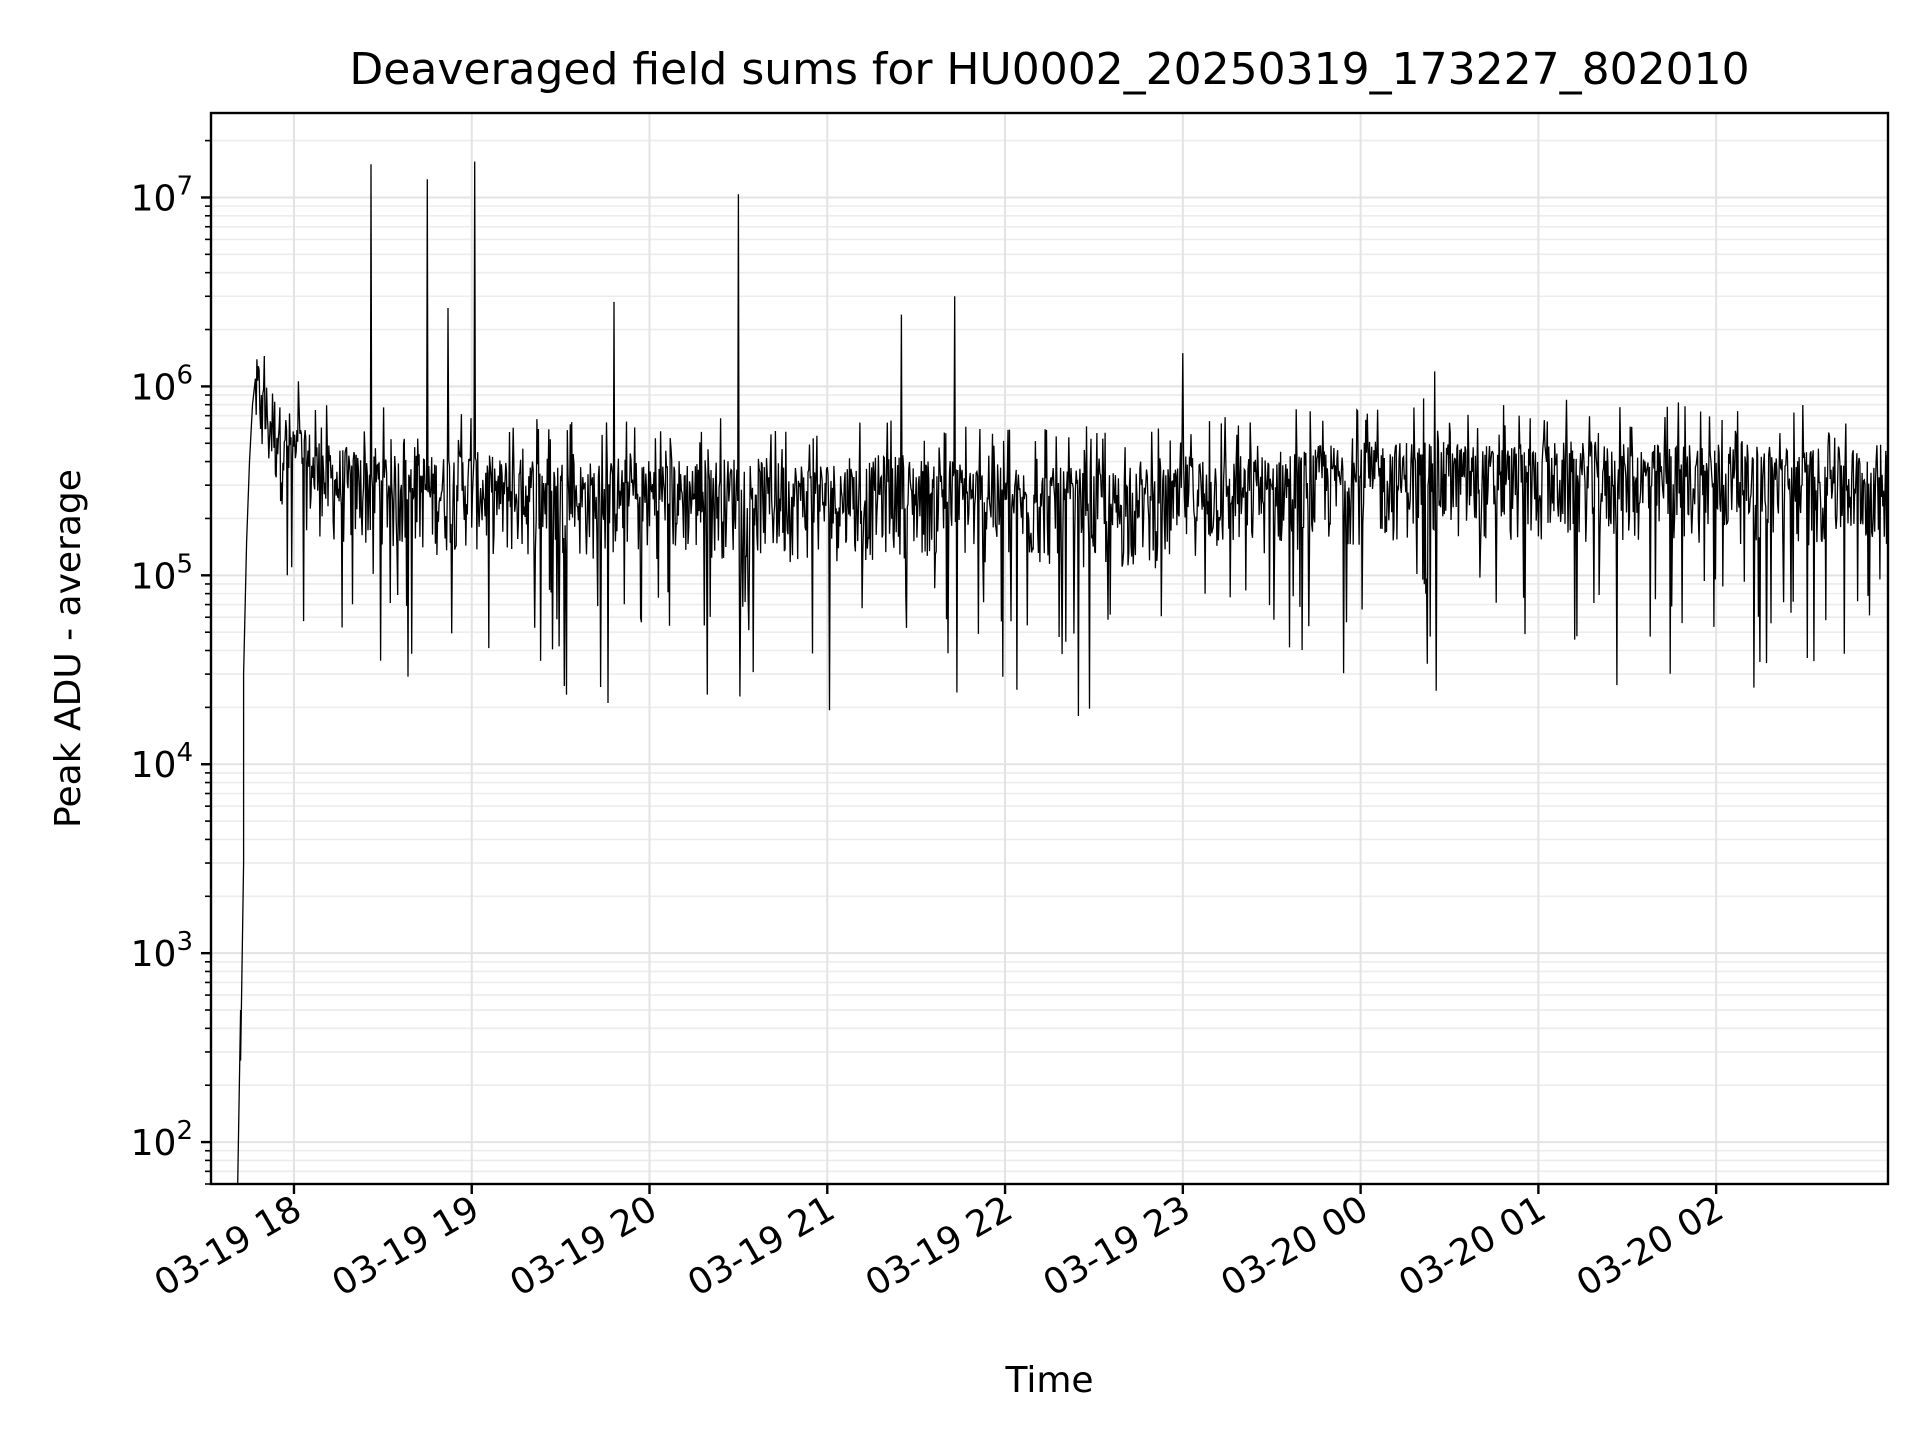 The height and width of the screenshot is (1440, 1920). I want to click on x-axis-label: Time, so click(1048, 1380).